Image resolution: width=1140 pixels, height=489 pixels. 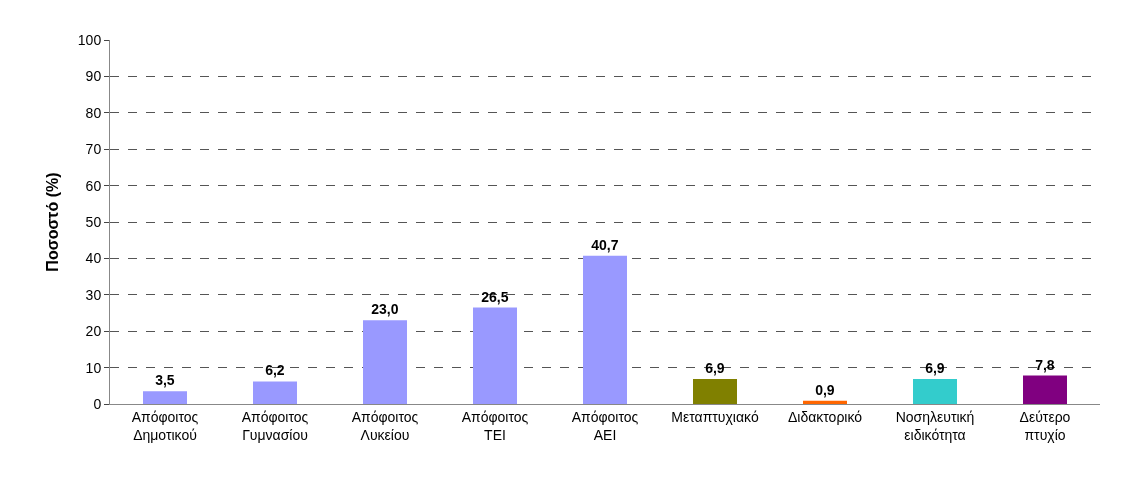 I want to click on data-label: 7,8, so click(x=1045, y=364).